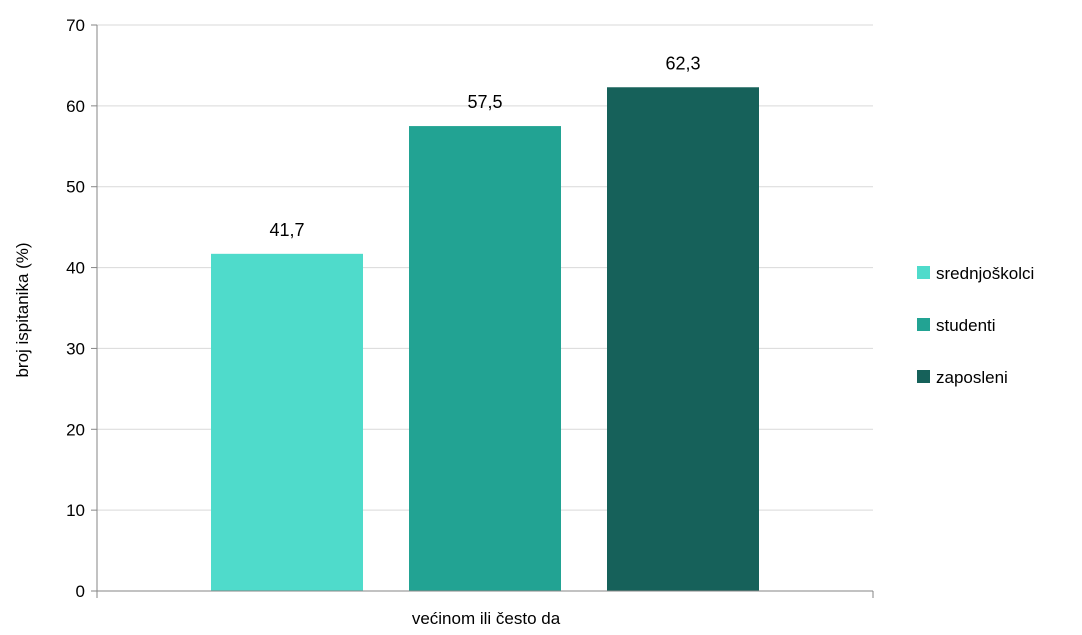 This screenshot has height=635, width=1082. I want to click on legend-label-srednjoškolci: srednjoškolci, so click(985, 273).